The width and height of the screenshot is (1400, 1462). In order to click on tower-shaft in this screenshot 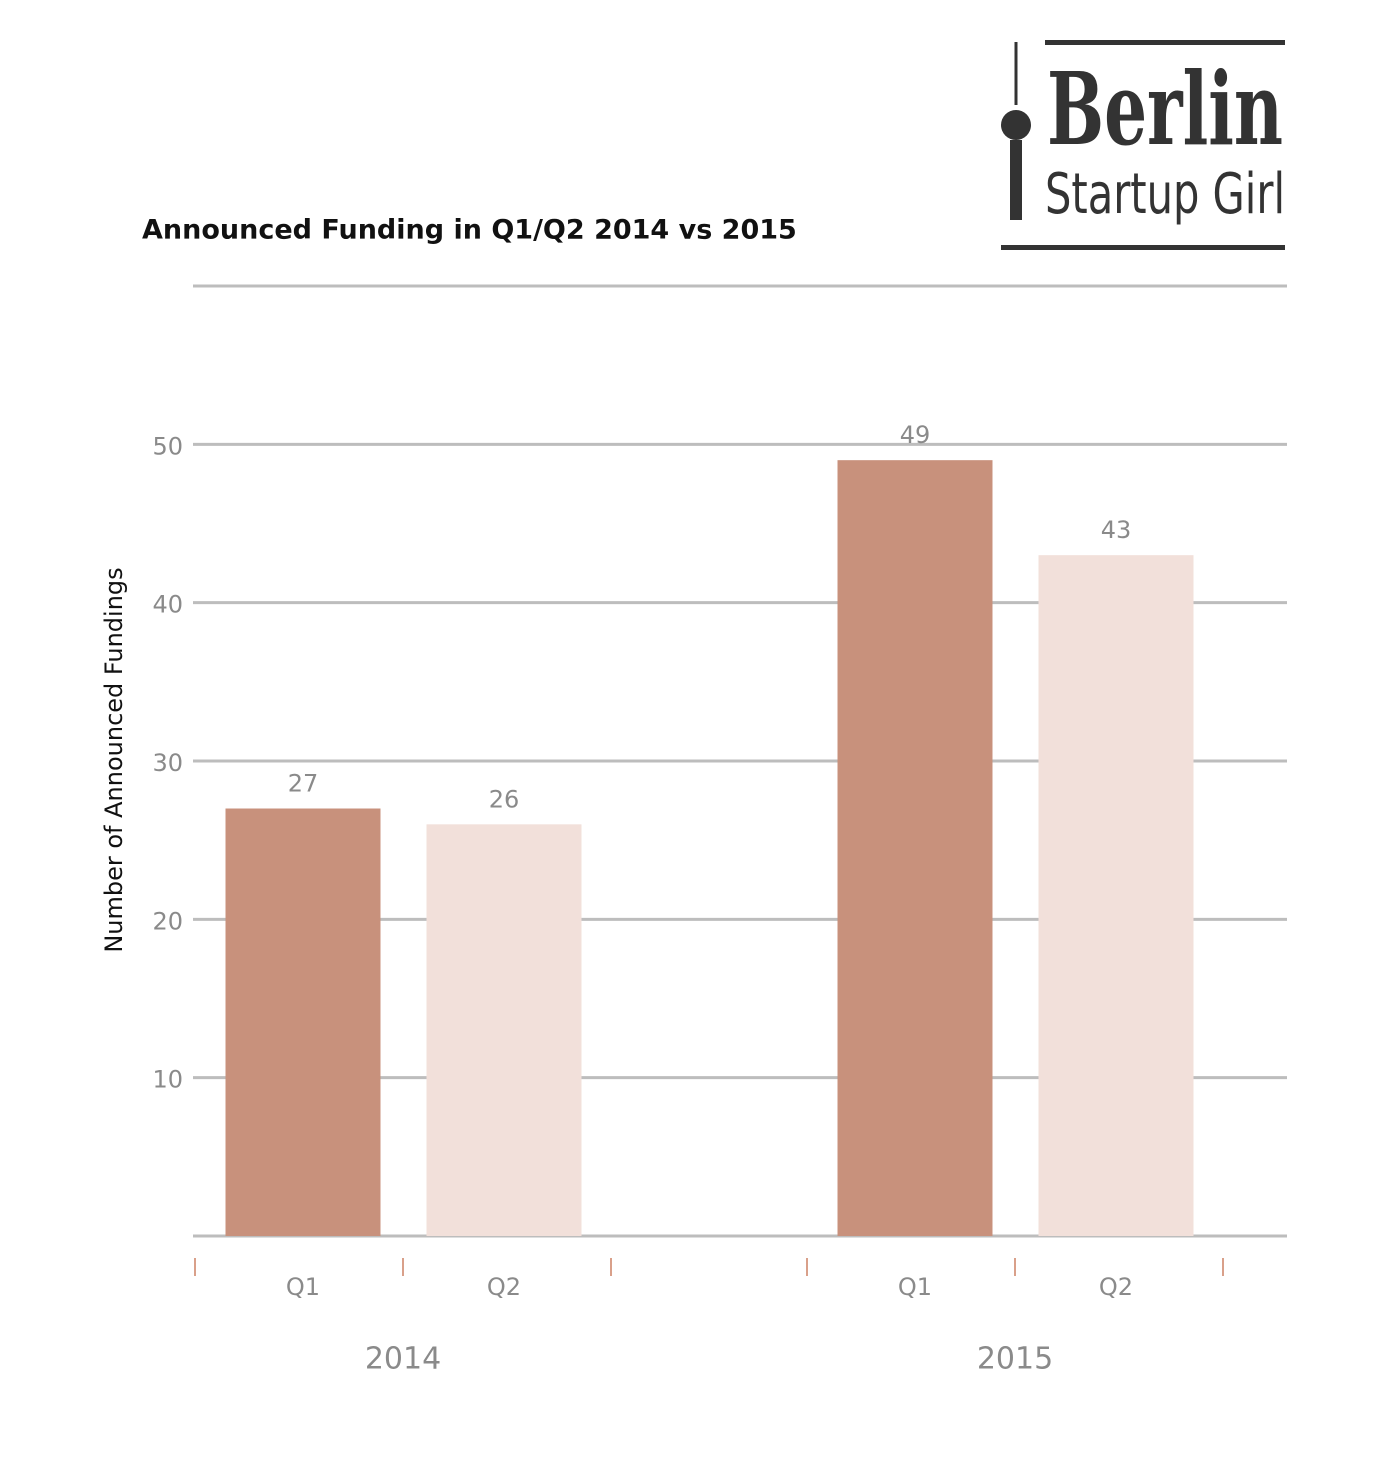, I will do `click(1016, 180)`.